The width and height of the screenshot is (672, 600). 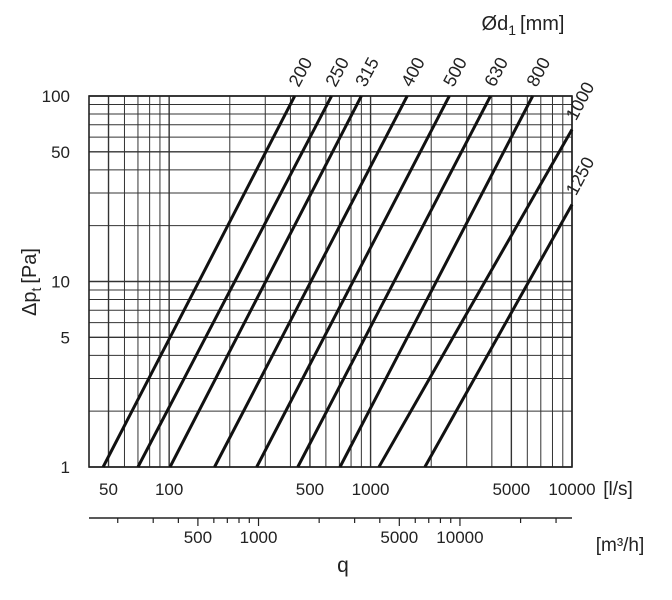 I want to click on legend-title-unit: [mm], so click(x=542, y=24).